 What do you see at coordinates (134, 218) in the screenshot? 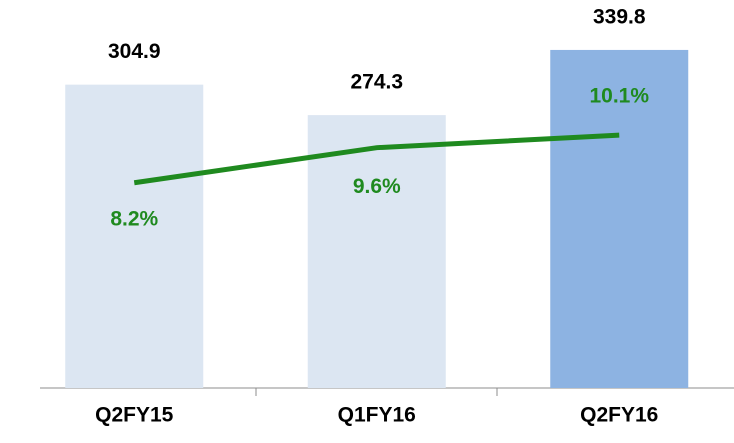
I see `line-value-label: 8.2%` at bounding box center [134, 218].